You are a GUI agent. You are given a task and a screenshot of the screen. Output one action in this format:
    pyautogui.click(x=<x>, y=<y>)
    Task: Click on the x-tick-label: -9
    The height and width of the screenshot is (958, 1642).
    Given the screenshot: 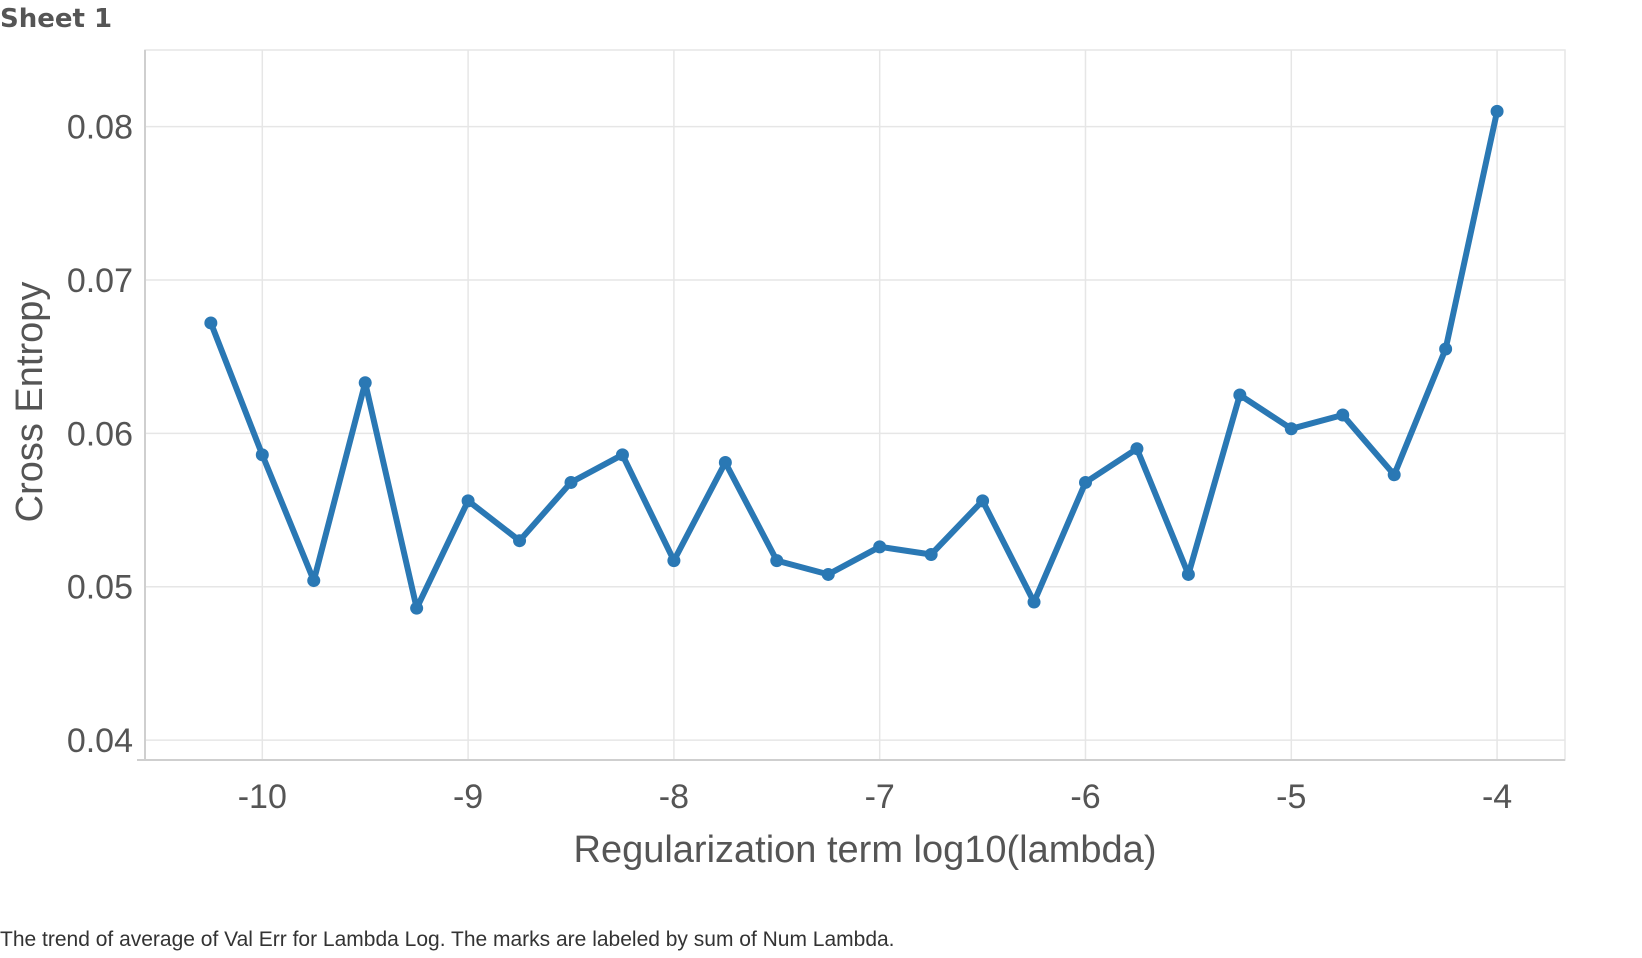 What is the action you would take?
    pyautogui.click(x=468, y=797)
    